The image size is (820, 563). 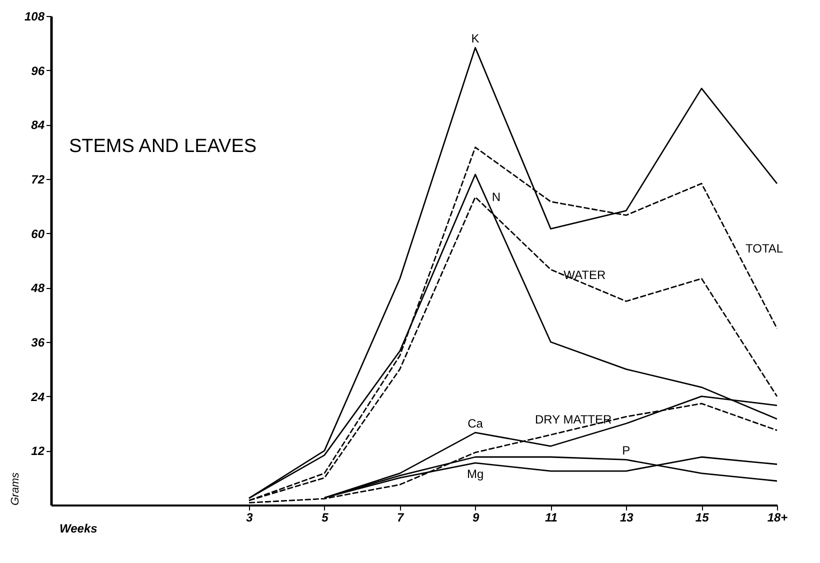 I want to click on y-tick-label: 48, so click(x=37, y=288).